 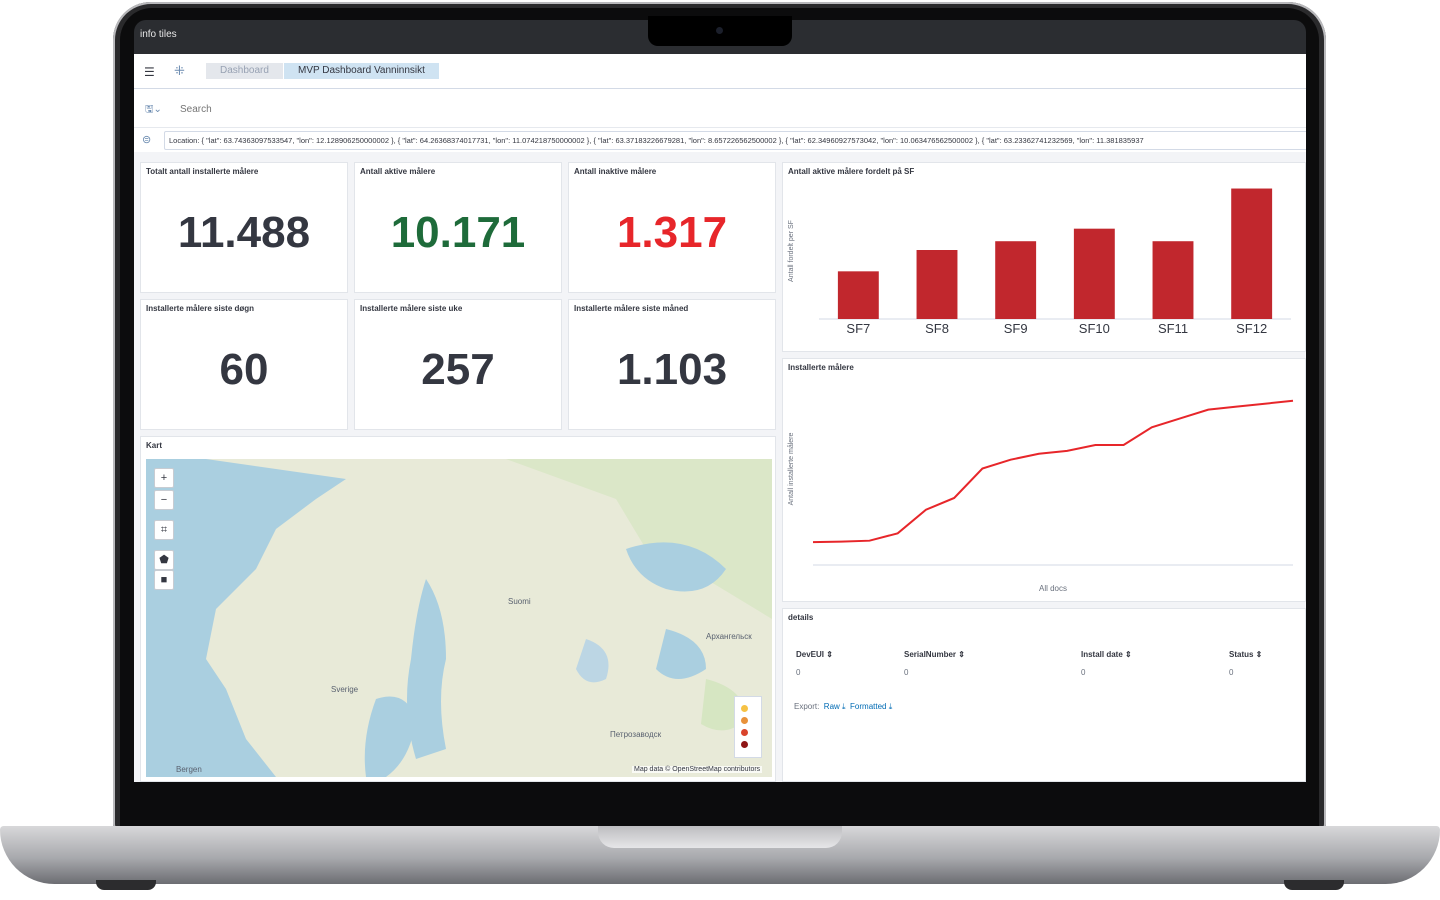 What do you see at coordinates (411, 308) in the screenshot?
I see `panel-title: Installerte målere siste uke` at bounding box center [411, 308].